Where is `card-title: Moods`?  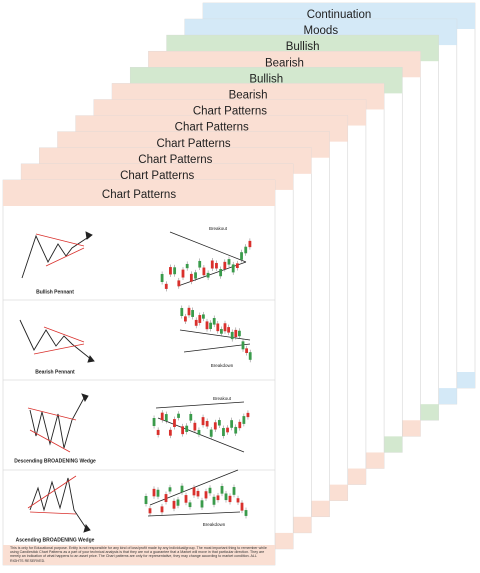 card-title: Moods is located at coordinates (321, 31).